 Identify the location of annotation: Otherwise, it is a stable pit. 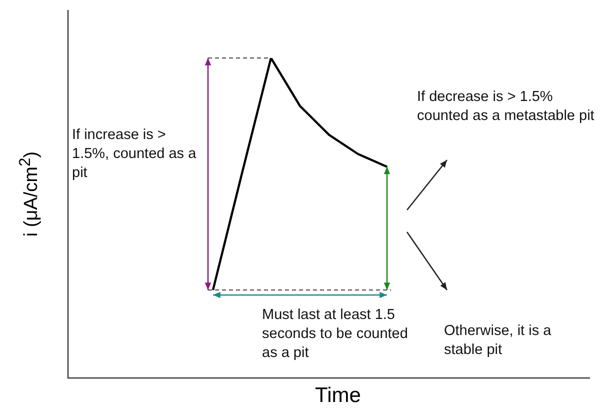
(498, 341).